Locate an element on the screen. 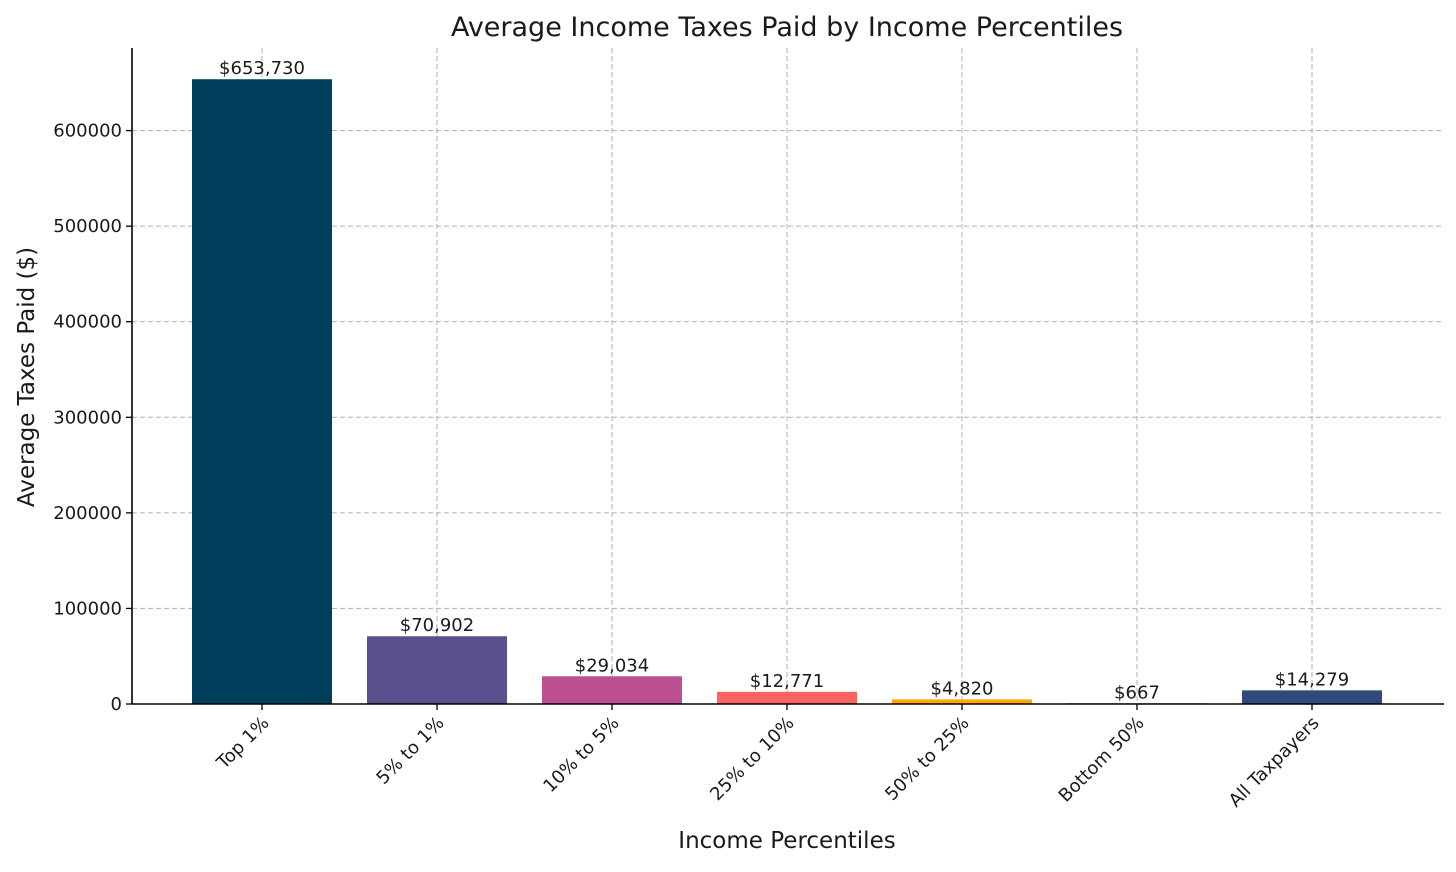  bar-value-label: $4,820 is located at coordinates (962, 688).